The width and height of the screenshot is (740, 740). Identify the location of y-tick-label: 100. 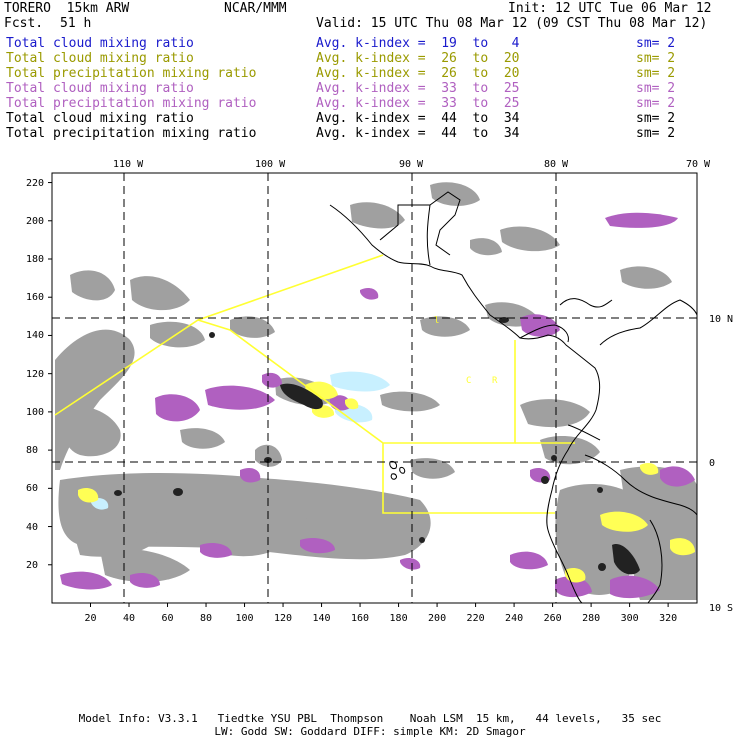
(35, 412).